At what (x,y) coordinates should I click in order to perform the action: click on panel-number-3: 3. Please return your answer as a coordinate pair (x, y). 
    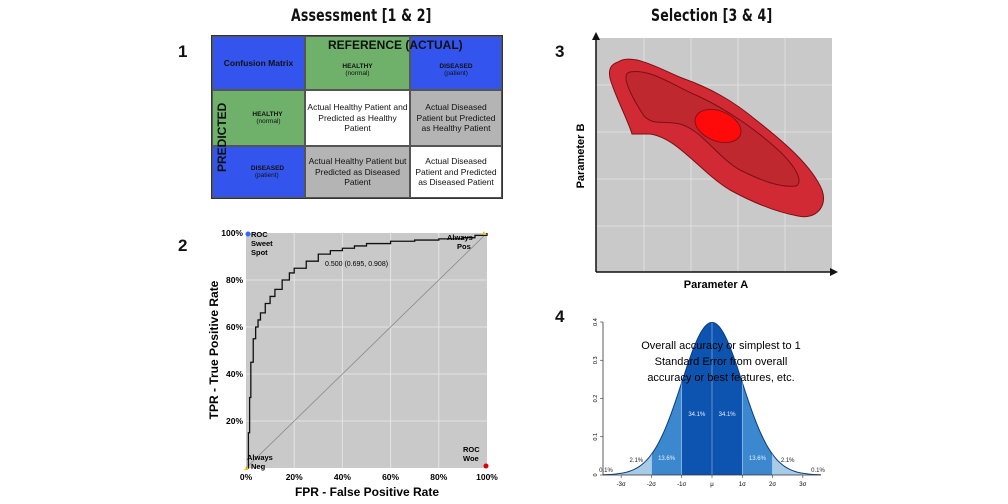
    Looking at the image, I should click on (560, 51).